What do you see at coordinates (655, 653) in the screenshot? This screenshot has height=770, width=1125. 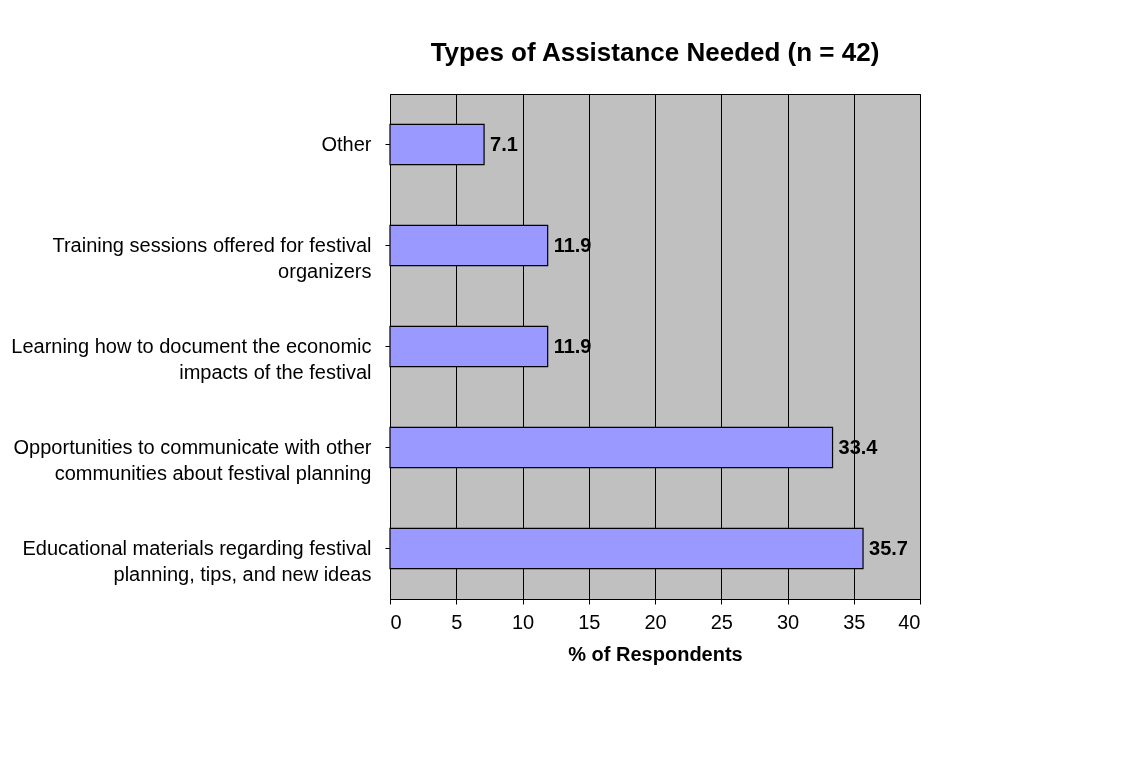 I see `x-axis-title: % of Respondents` at bounding box center [655, 653].